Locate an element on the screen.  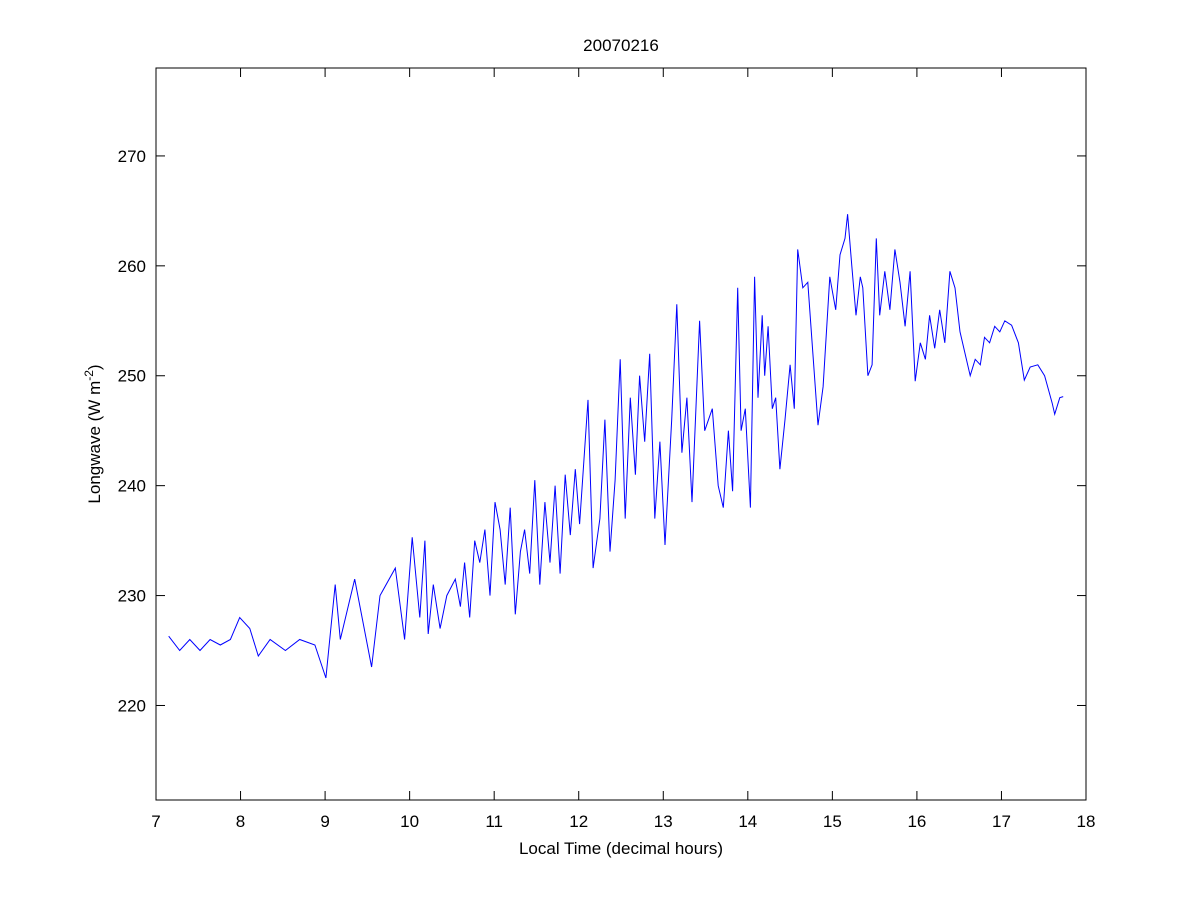
x-tick-label: 8 is located at coordinates (240, 821).